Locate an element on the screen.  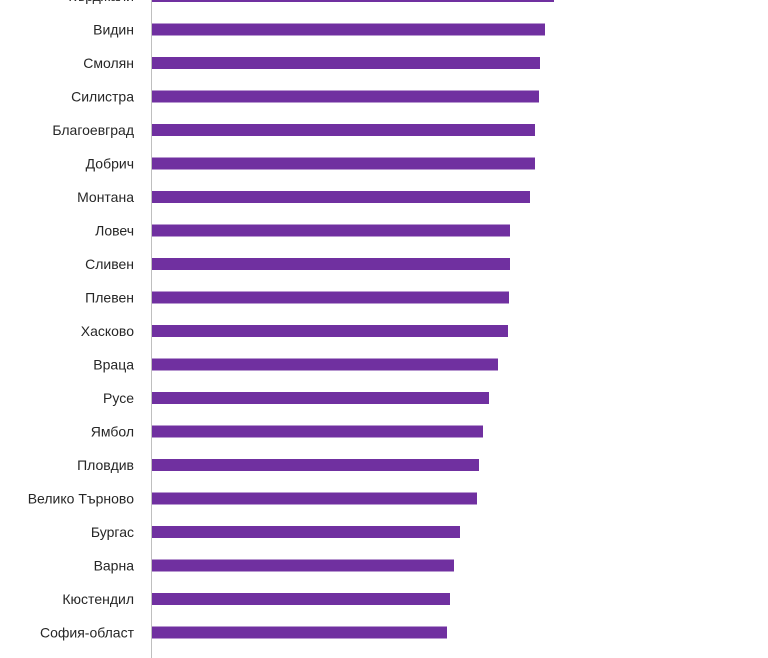
category-label-19: София-област is located at coordinates (87, 633).